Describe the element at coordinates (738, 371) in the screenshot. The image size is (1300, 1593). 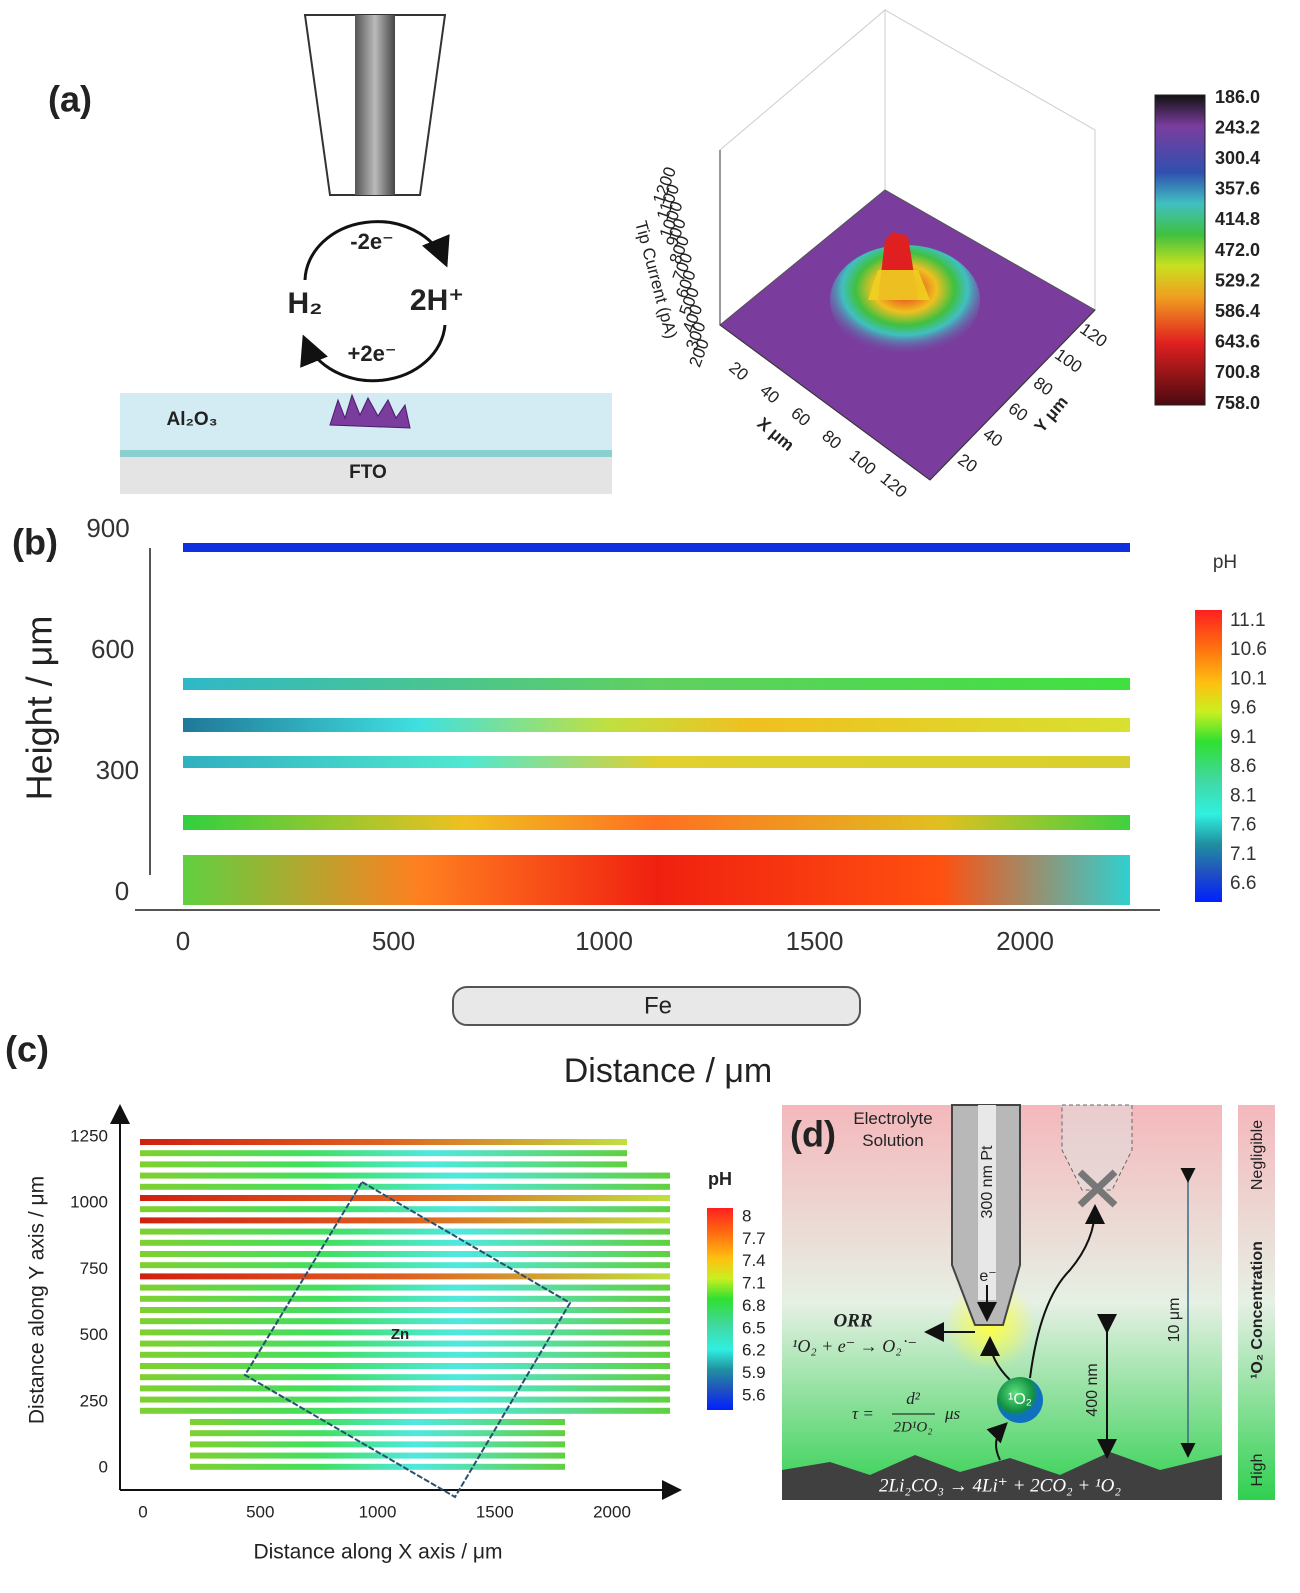
I see `x-tick-label: 20` at that location.